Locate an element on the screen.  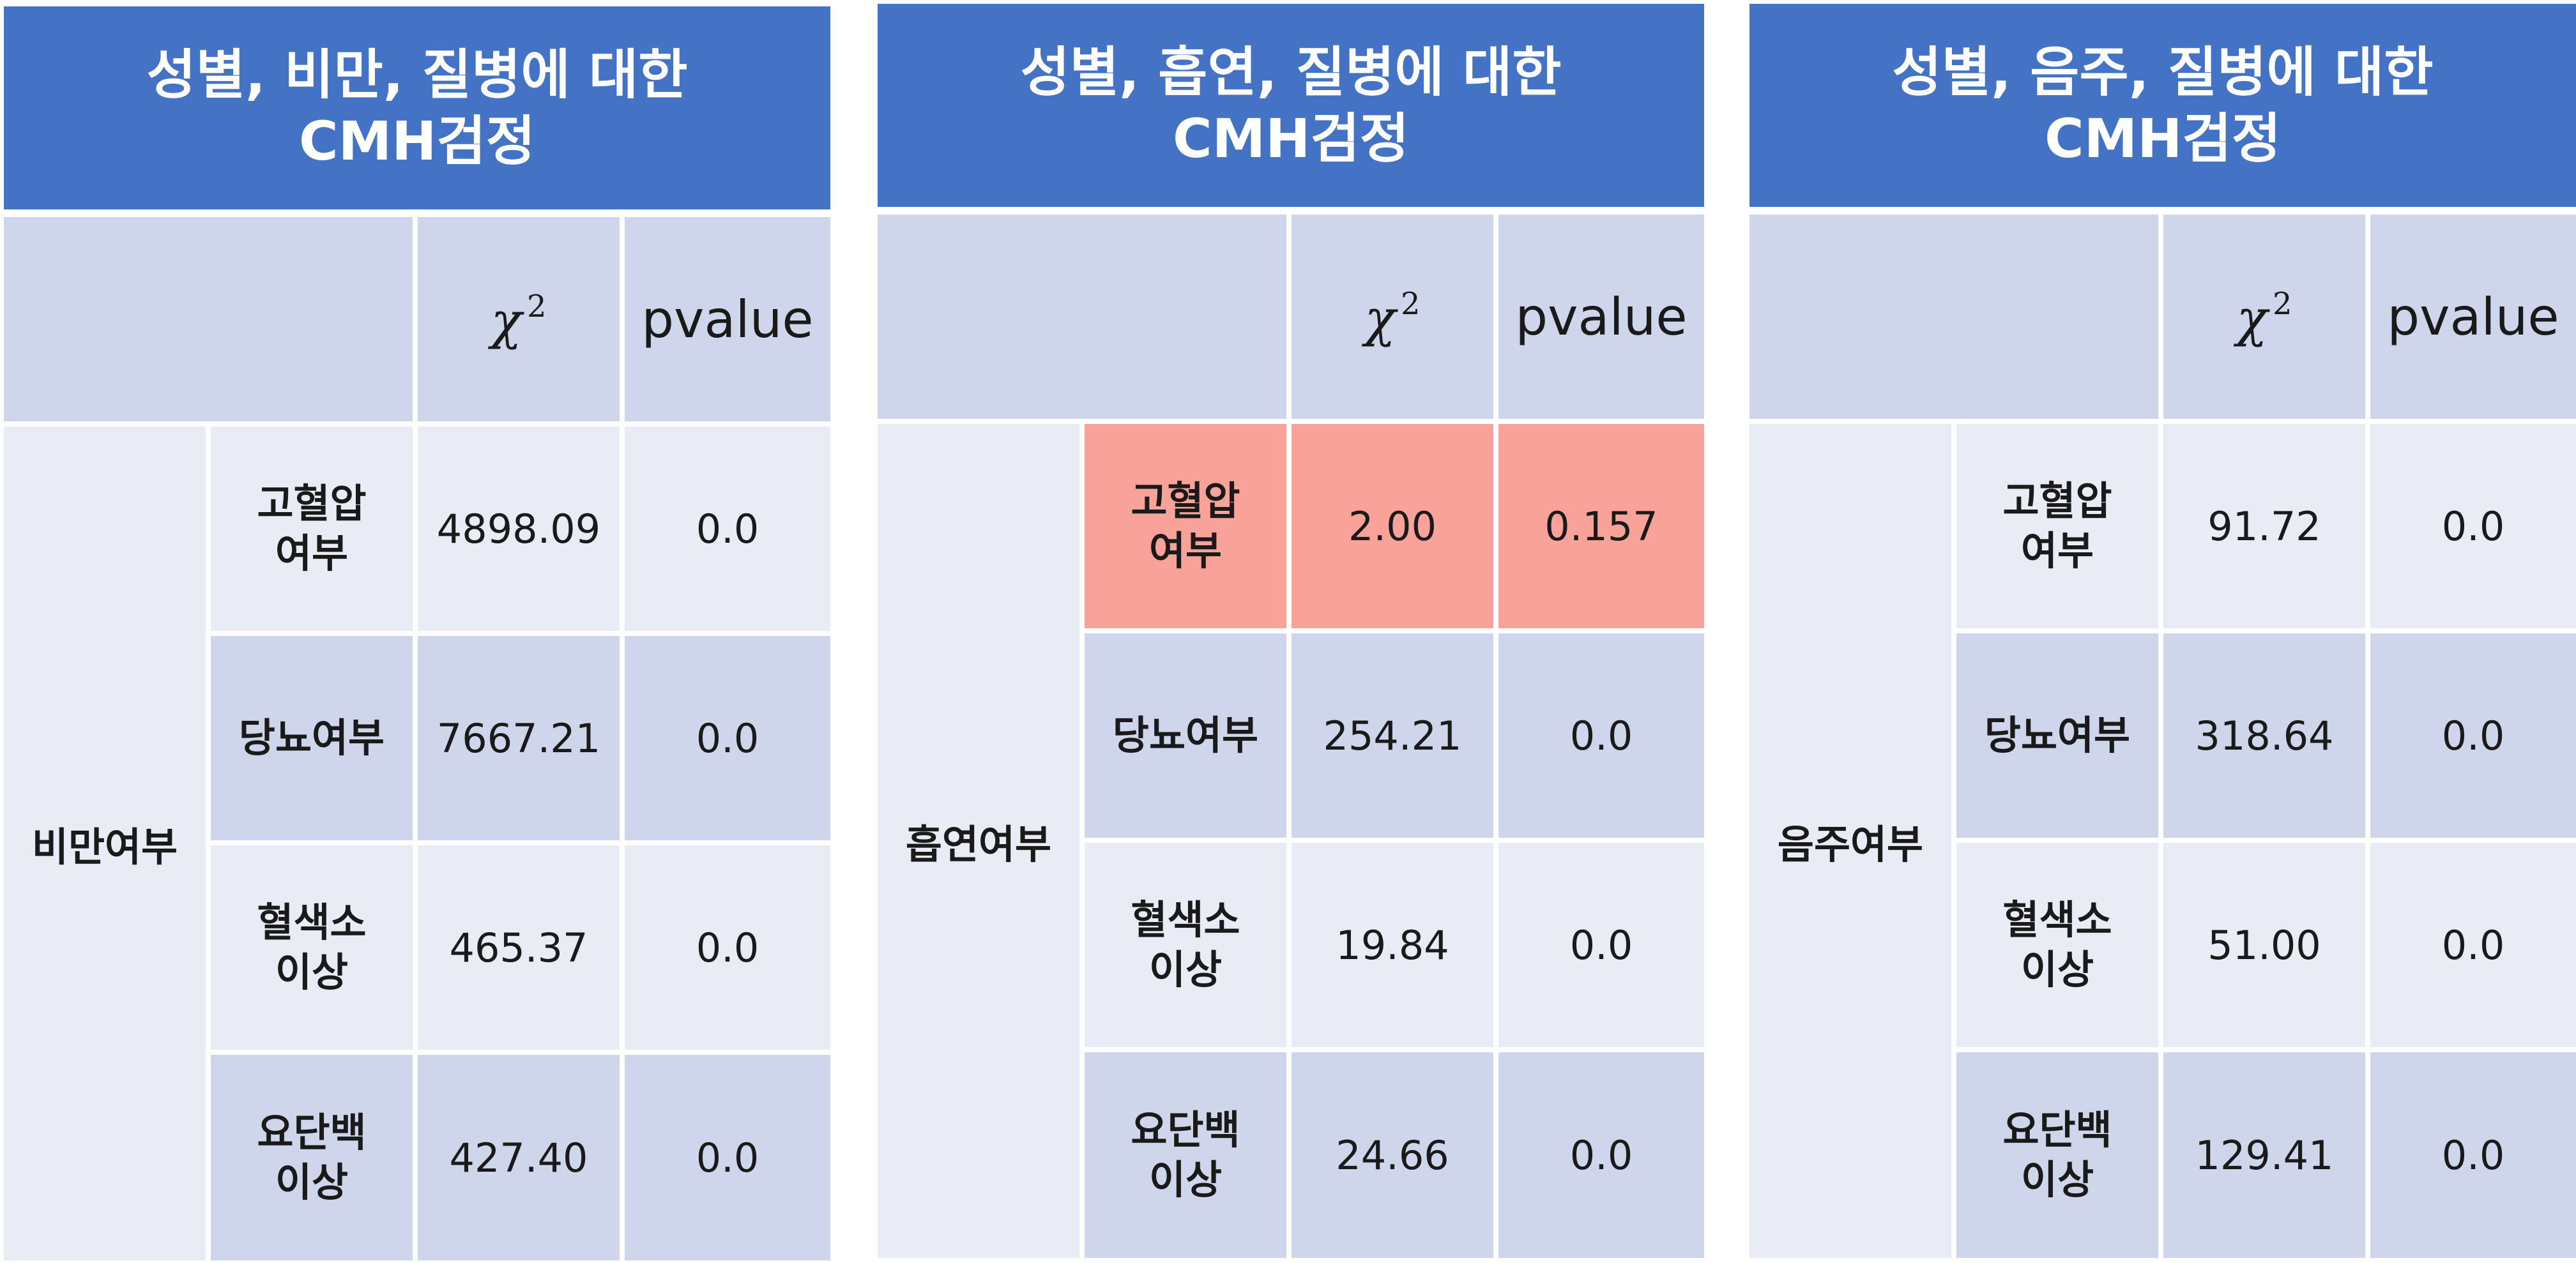
pvalue-value: 0.157 is located at coordinates (1601, 526).